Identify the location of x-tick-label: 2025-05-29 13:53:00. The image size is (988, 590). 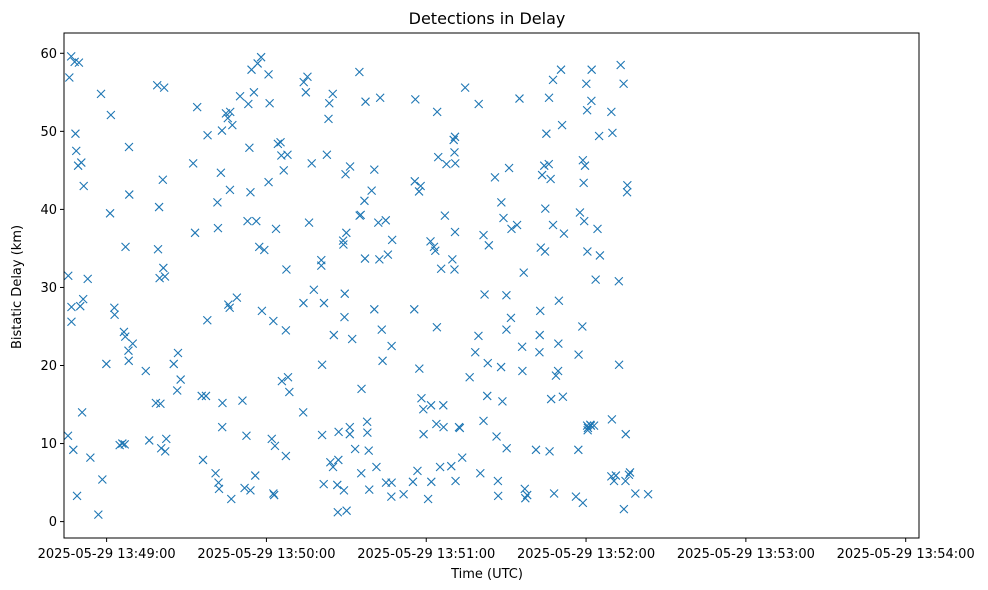
(746, 554).